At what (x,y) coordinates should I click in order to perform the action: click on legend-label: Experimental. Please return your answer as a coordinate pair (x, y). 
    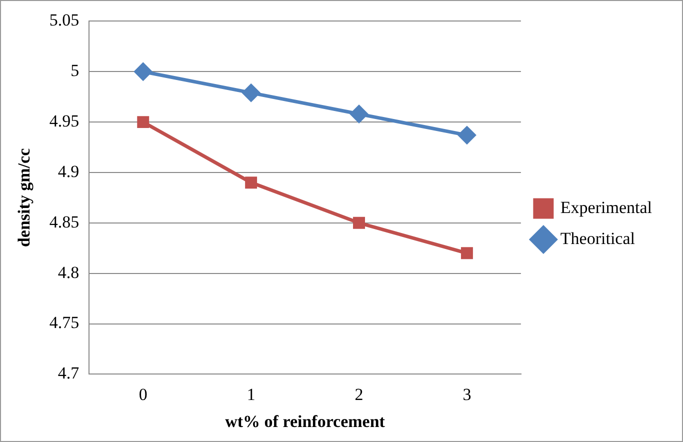
    Looking at the image, I should click on (606, 207).